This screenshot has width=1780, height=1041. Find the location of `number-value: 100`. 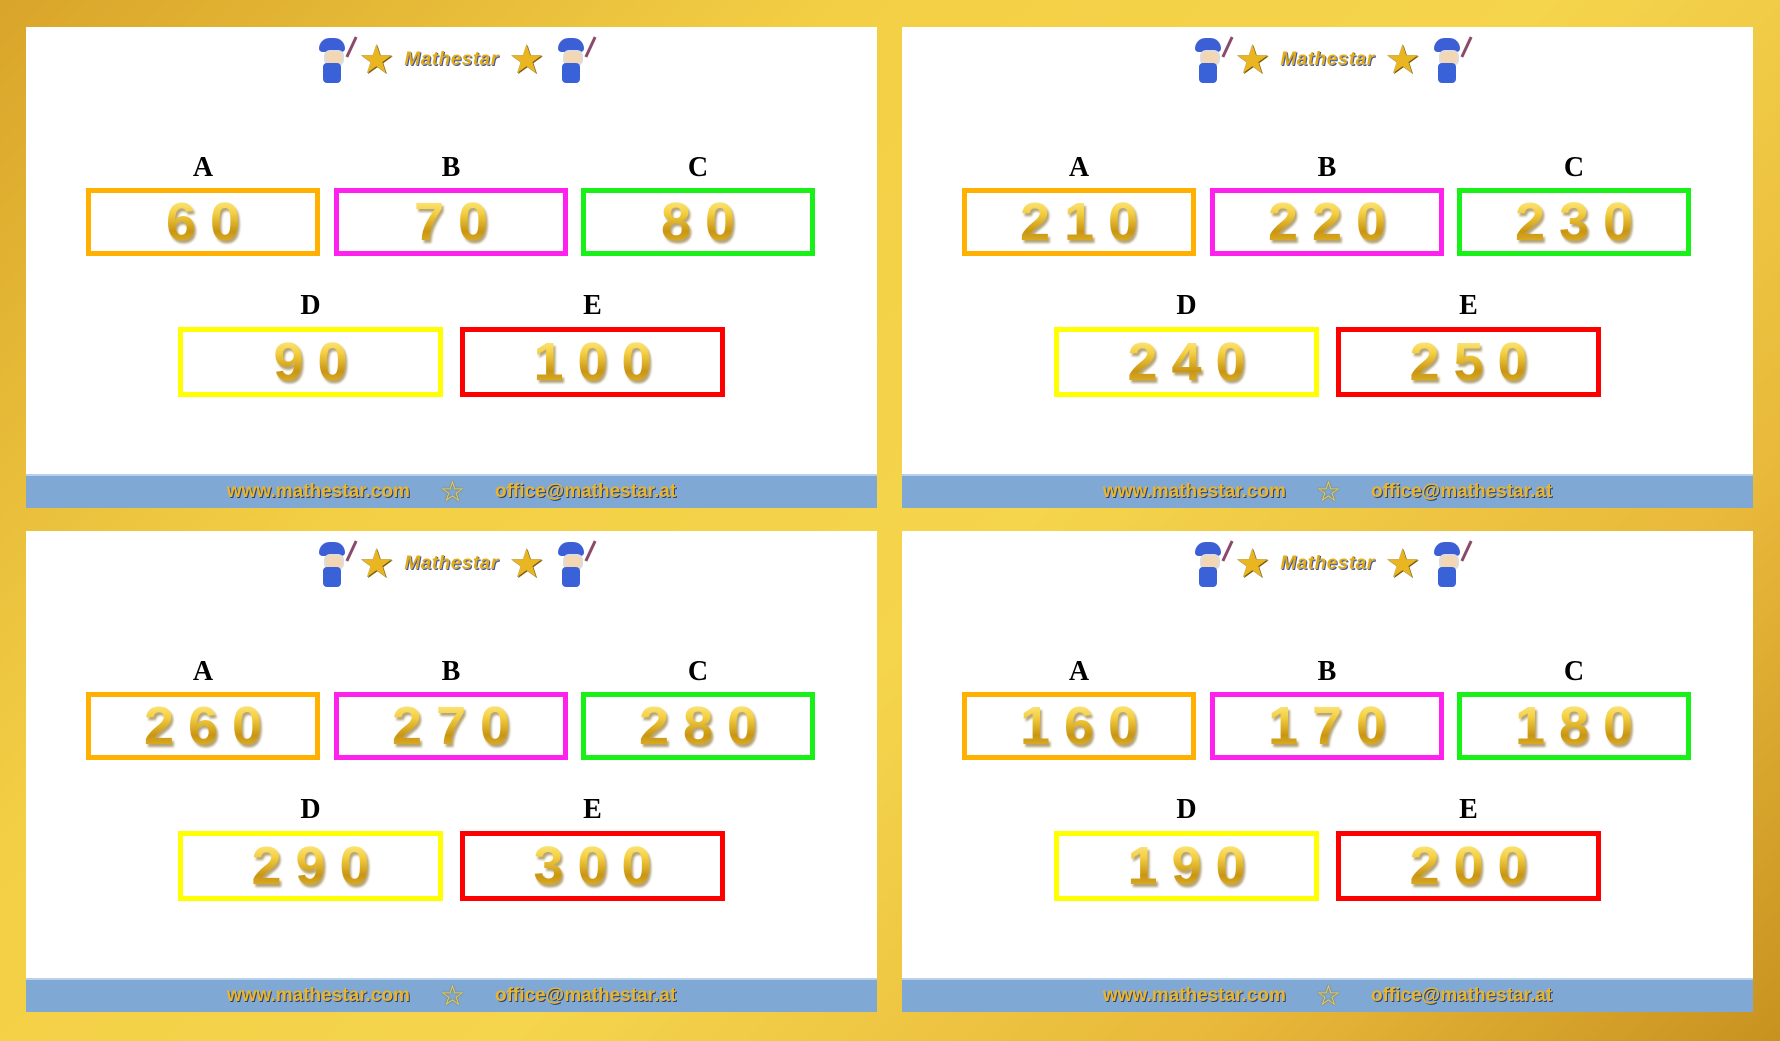

number-value: 100 is located at coordinates (592, 362).